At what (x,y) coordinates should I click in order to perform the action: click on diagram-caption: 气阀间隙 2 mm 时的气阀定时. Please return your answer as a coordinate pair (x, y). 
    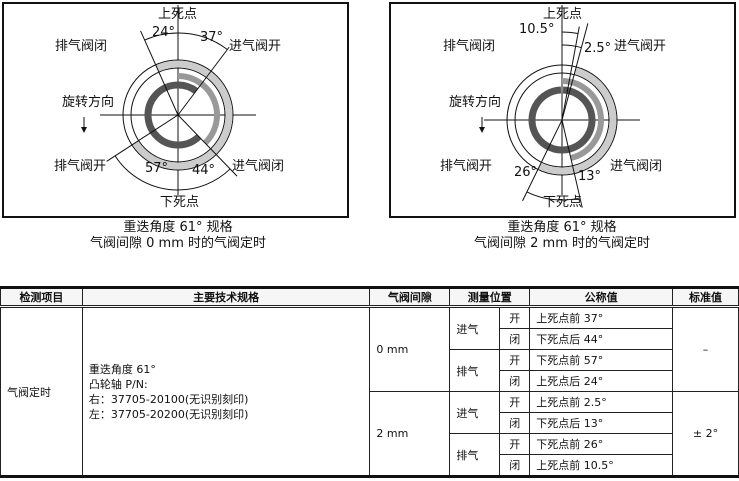
    Looking at the image, I should click on (562, 243).